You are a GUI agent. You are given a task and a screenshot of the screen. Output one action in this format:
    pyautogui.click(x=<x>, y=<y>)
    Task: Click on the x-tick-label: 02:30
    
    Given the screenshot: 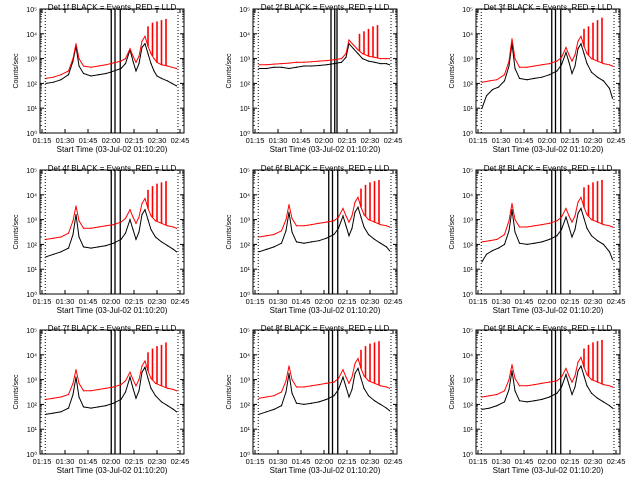 What is the action you would take?
    pyautogui.click(x=157, y=140)
    